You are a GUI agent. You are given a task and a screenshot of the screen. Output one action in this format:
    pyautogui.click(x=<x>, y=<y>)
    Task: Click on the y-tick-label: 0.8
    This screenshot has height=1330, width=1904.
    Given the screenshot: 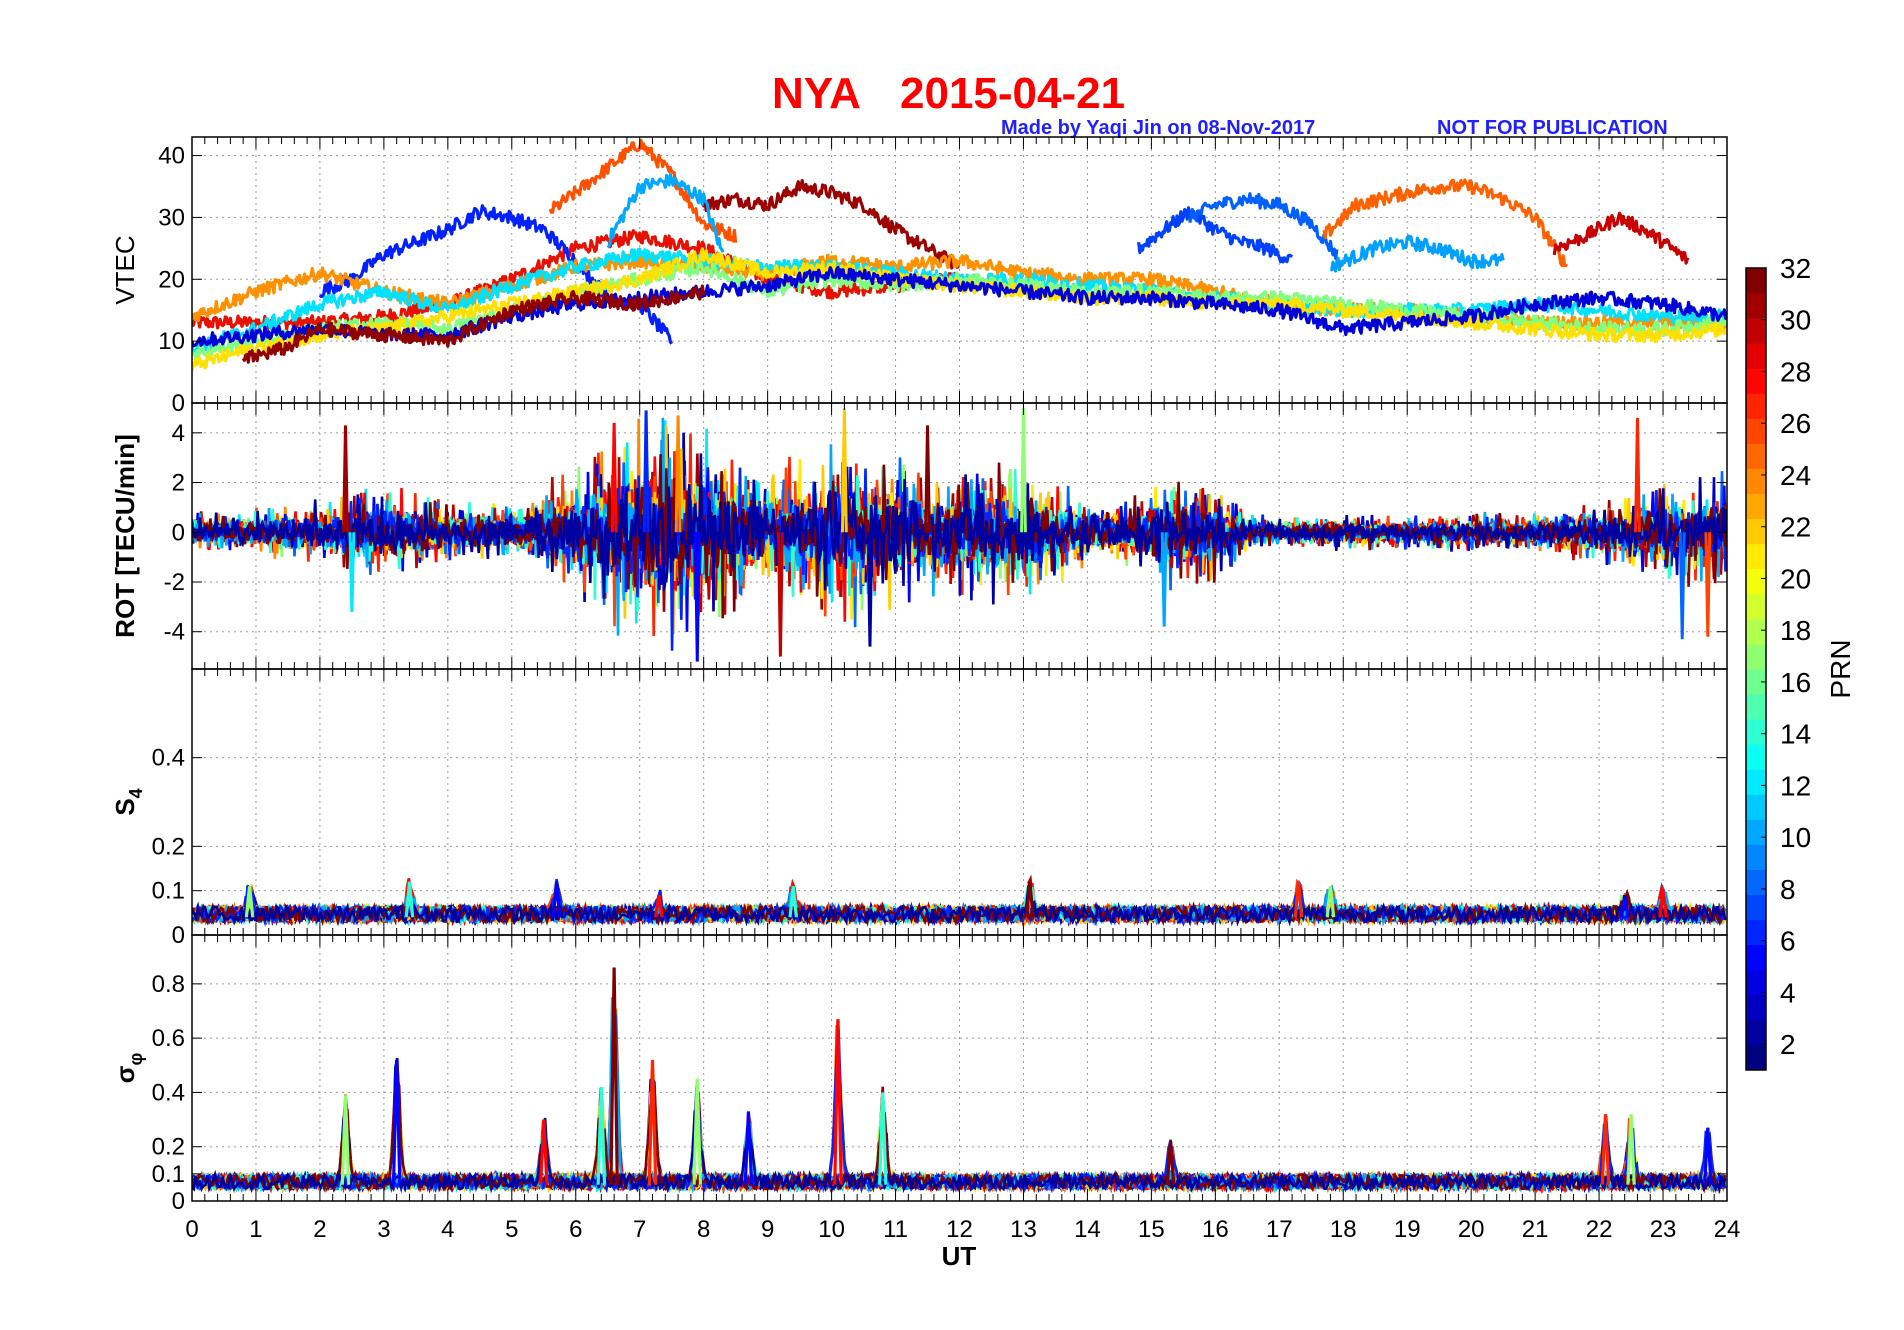 What is the action you would take?
    pyautogui.click(x=168, y=984)
    